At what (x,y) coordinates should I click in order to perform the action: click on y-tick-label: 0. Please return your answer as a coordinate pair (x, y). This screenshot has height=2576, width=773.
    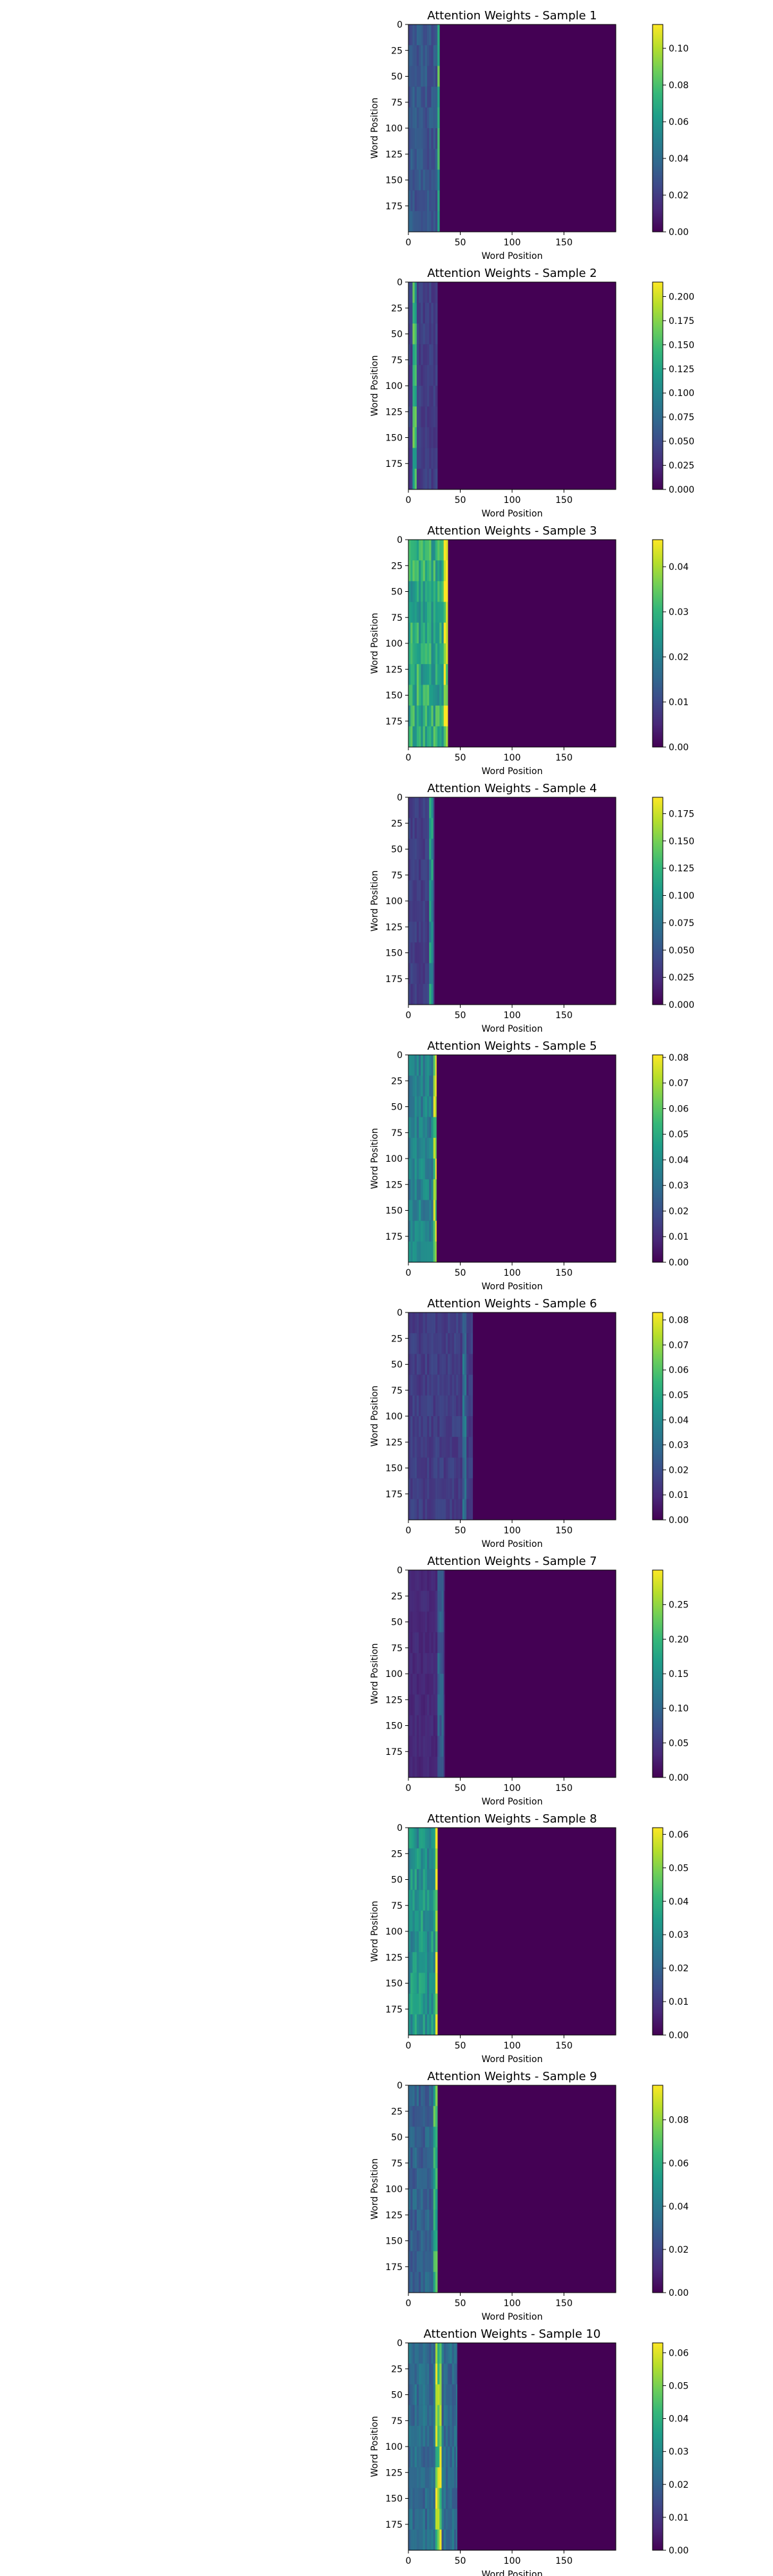
    Looking at the image, I should click on (400, 798).